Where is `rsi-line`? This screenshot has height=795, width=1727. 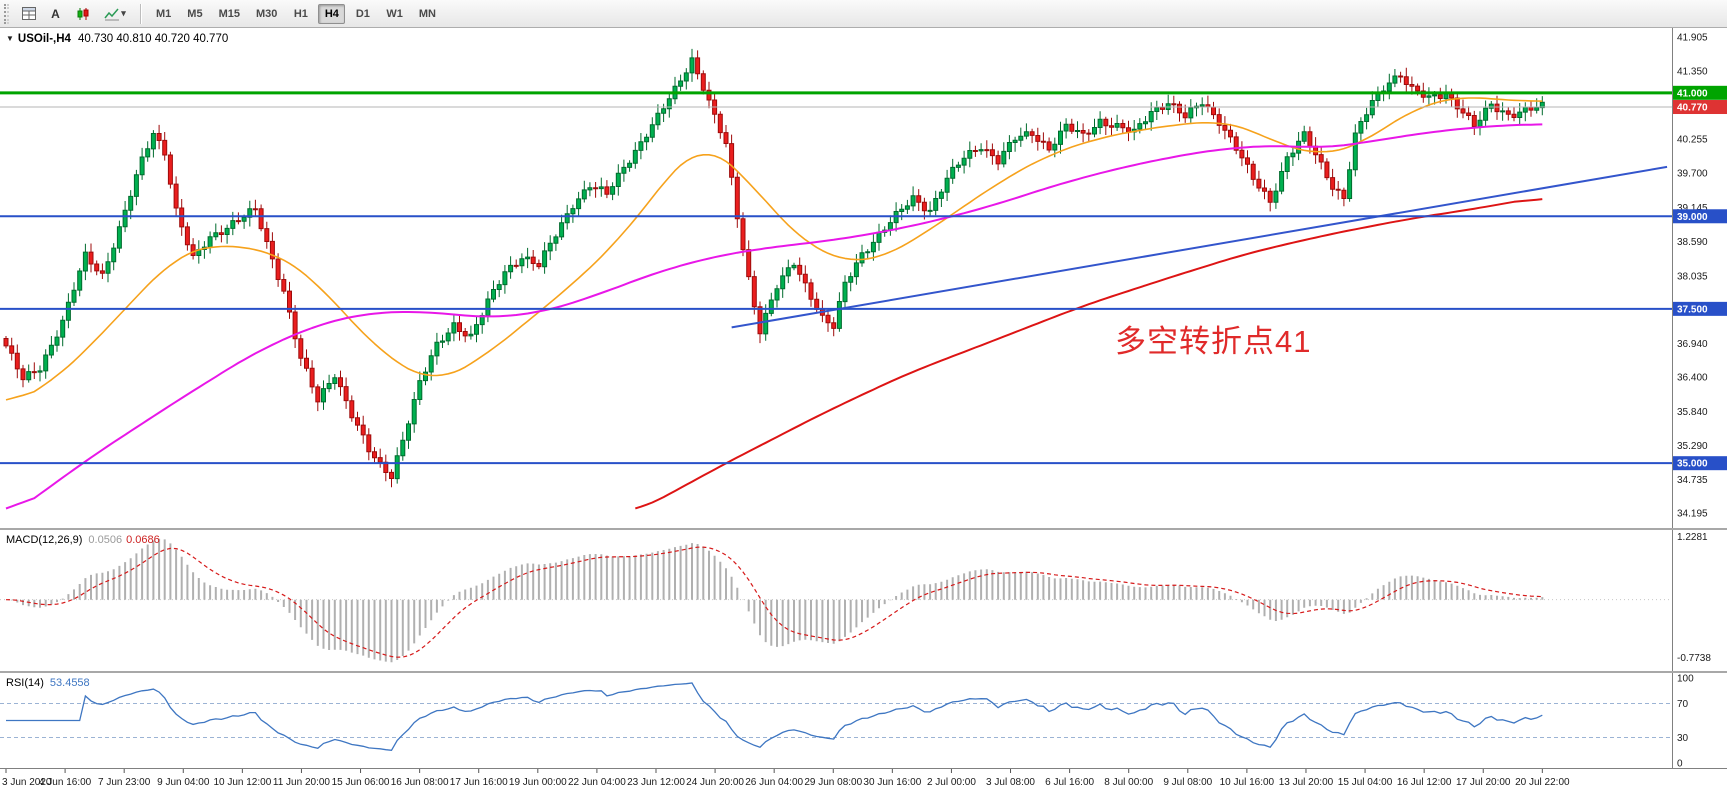 rsi-line is located at coordinates (774, 716).